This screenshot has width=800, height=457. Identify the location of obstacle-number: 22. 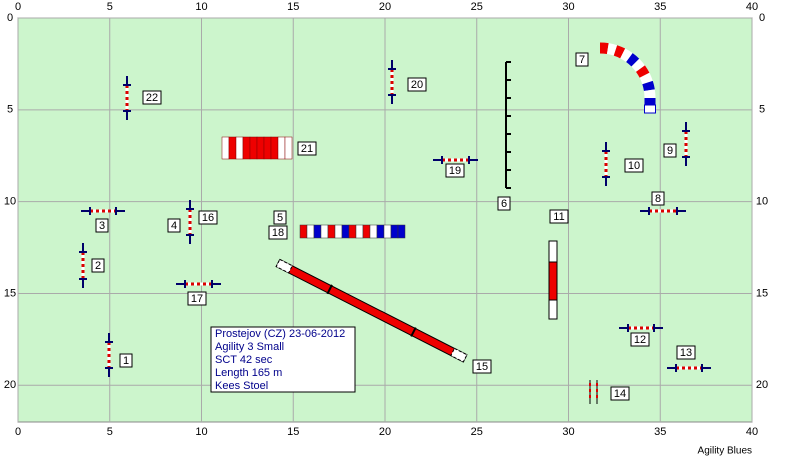
(152, 98).